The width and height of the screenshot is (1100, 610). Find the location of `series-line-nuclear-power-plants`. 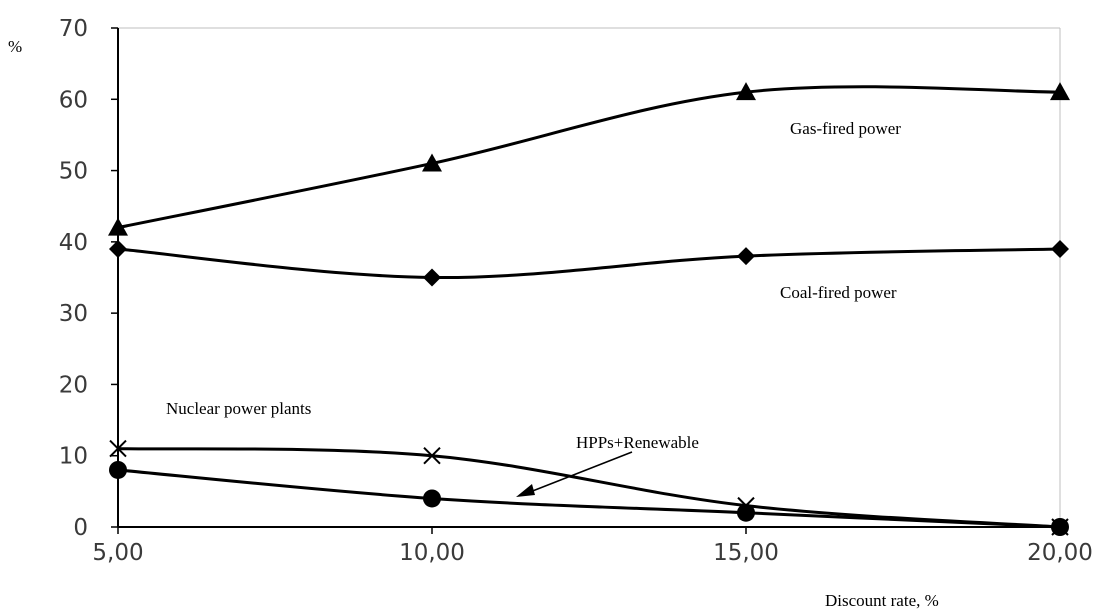

series-line-nuclear-power-plants is located at coordinates (589, 488).